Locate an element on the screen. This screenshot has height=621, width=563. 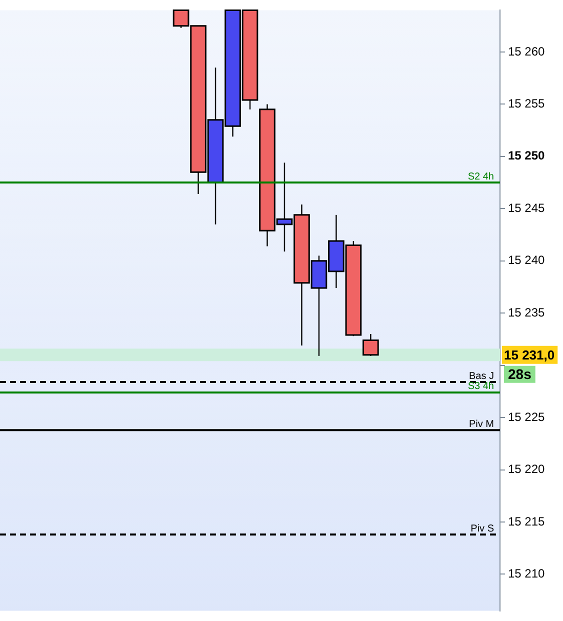
ref-line-label: Piv S is located at coordinates (482, 528).